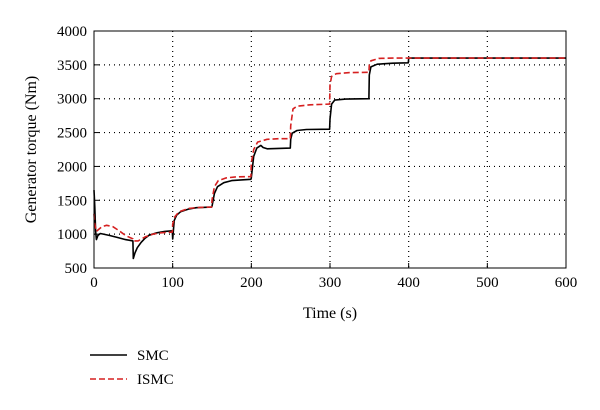 The image size is (600, 410). What do you see at coordinates (94, 283) in the screenshot?
I see `x-tick-label: 0` at bounding box center [94, 283].